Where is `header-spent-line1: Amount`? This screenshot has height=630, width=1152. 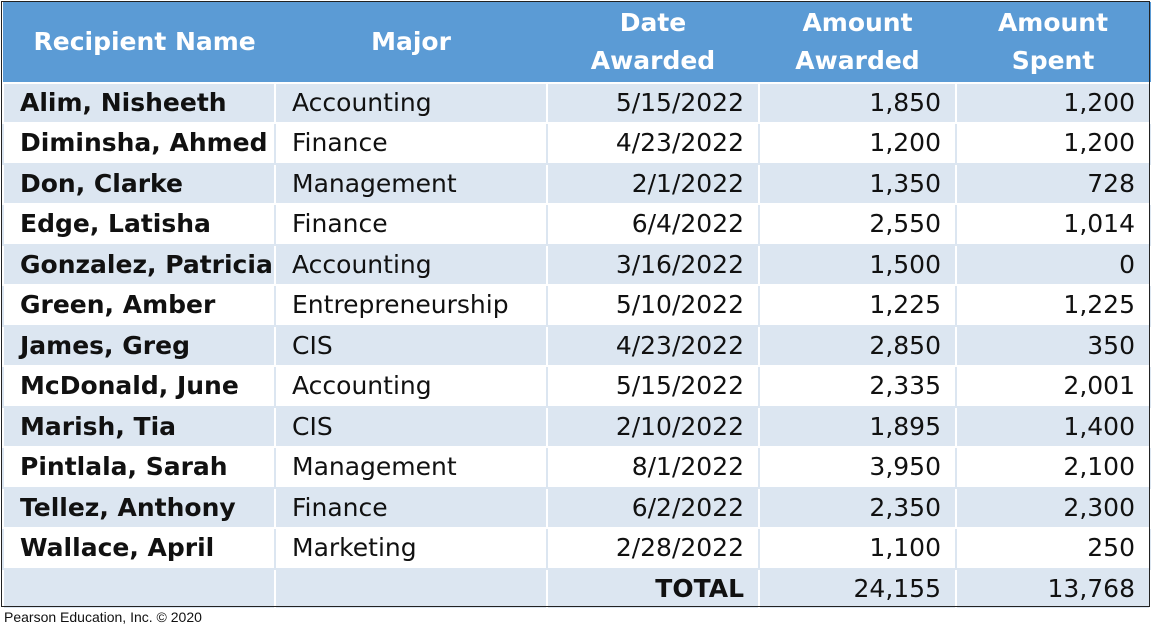
header-spent-line1: Amount is located at coordinates (1053, 23).